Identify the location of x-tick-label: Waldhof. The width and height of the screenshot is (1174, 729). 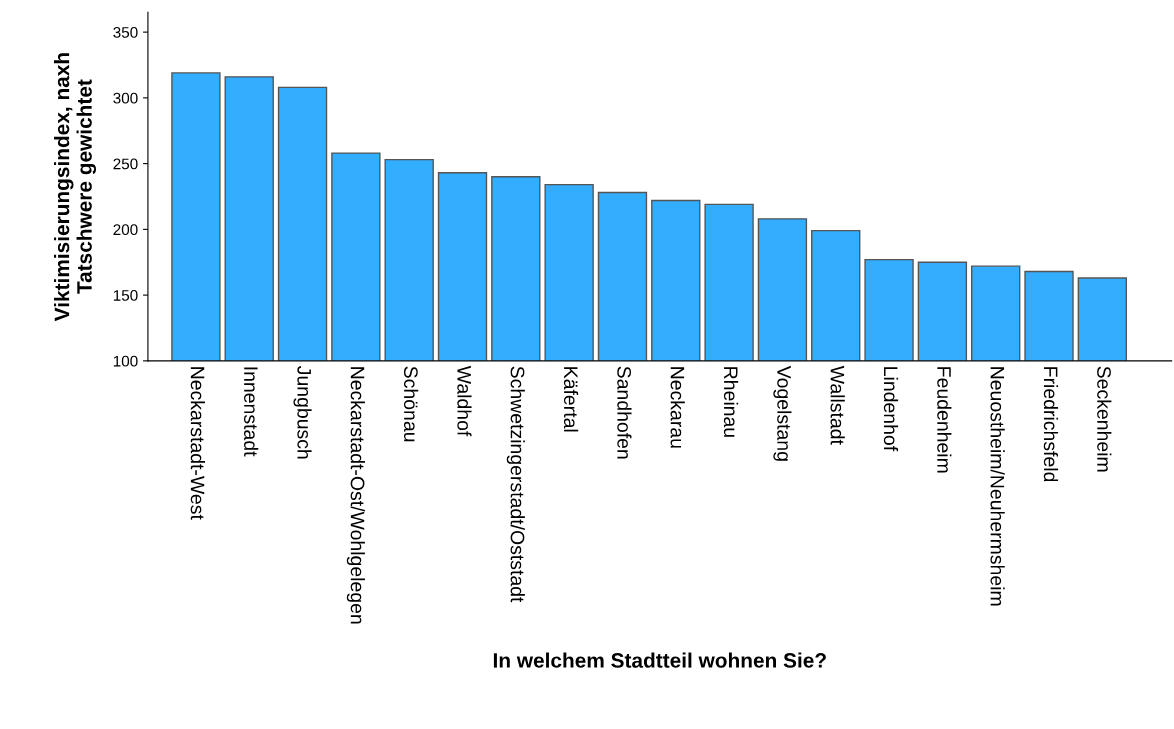
(464, 401).